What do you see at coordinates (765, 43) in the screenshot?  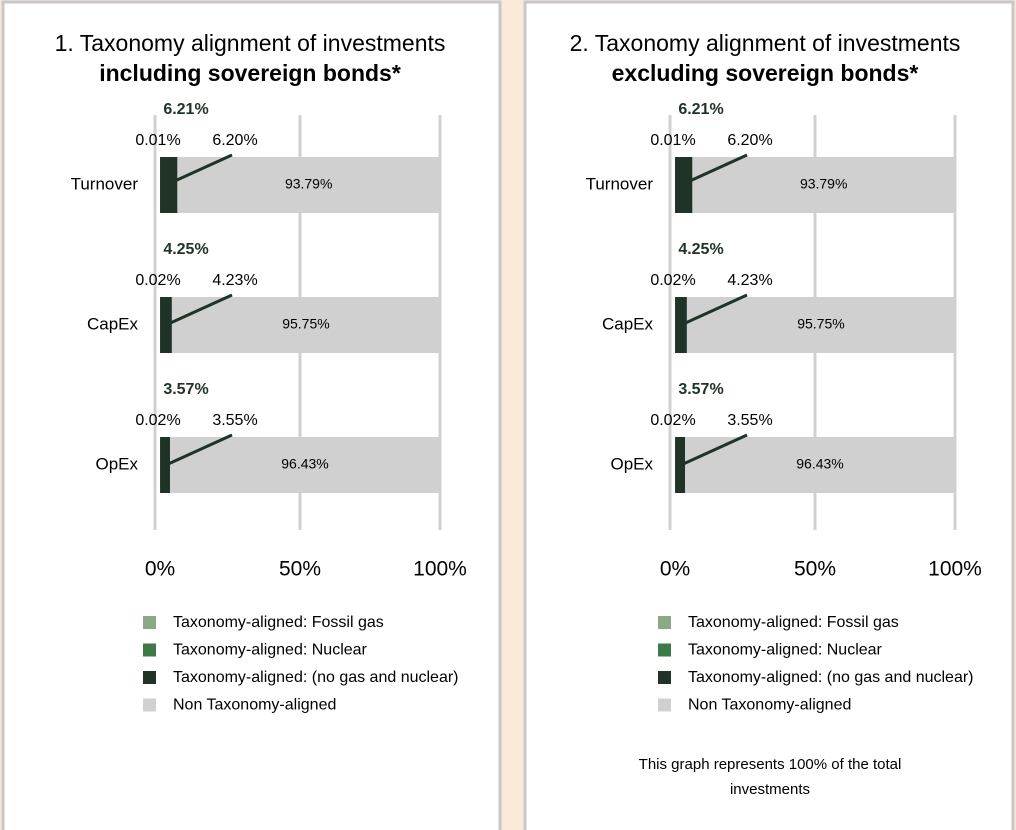 I see `chart-title: 2. Taxonomy alignment of investments` at bounding box center [765, 43].